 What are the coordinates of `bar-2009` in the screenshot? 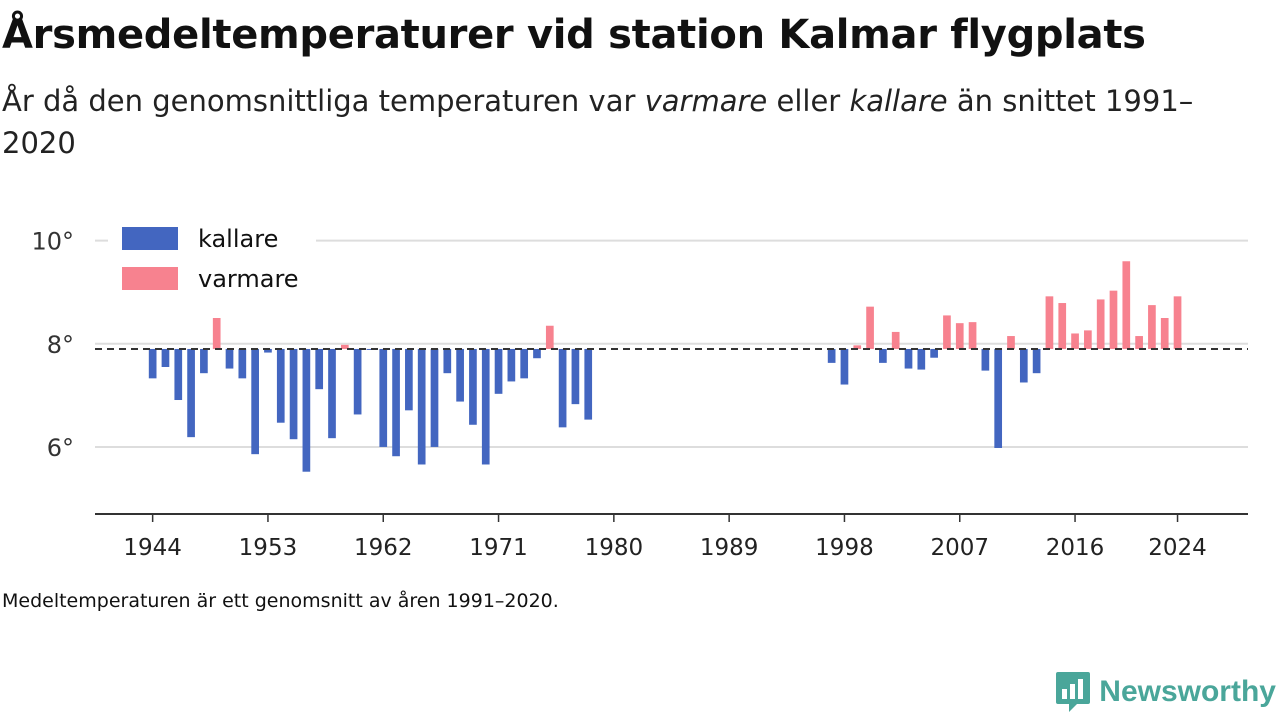 It's located at (985, 359).